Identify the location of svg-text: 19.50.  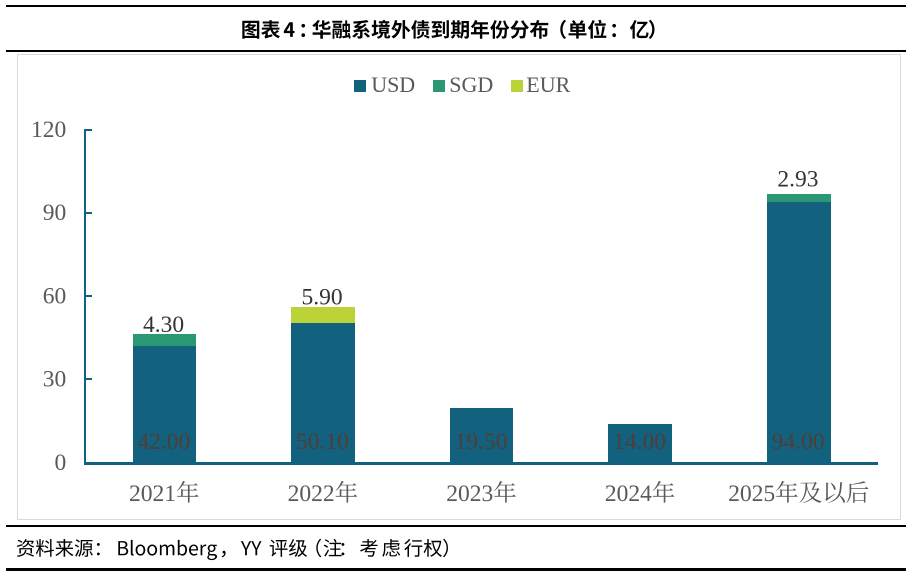
(481, 442).